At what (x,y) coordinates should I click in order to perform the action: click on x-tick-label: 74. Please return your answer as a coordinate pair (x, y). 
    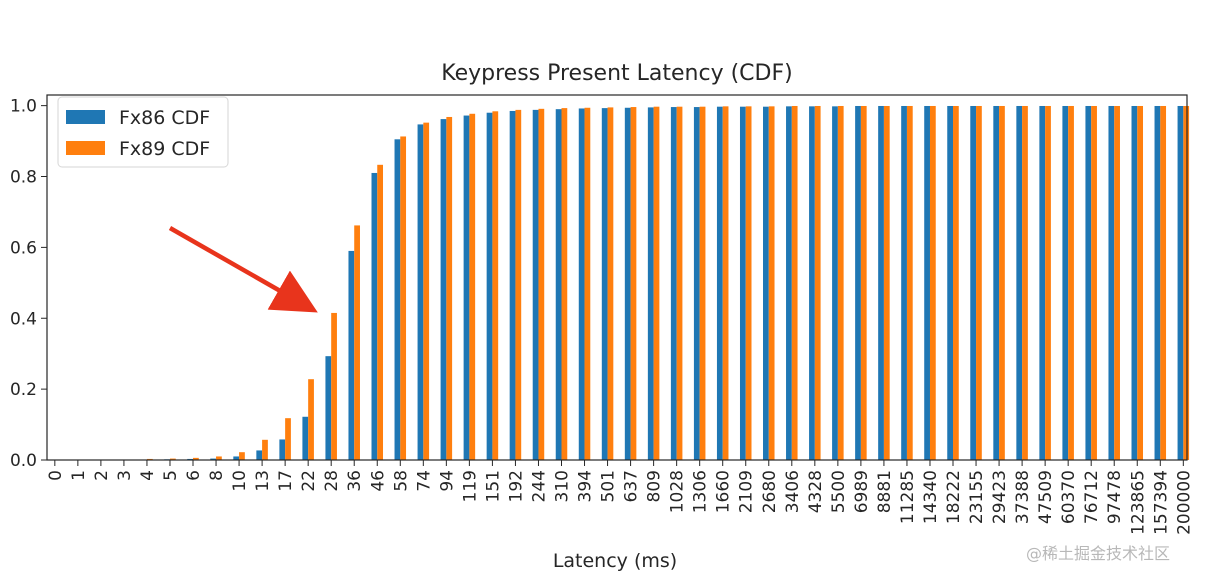
    Looking at the image, I should click on (424, 481).